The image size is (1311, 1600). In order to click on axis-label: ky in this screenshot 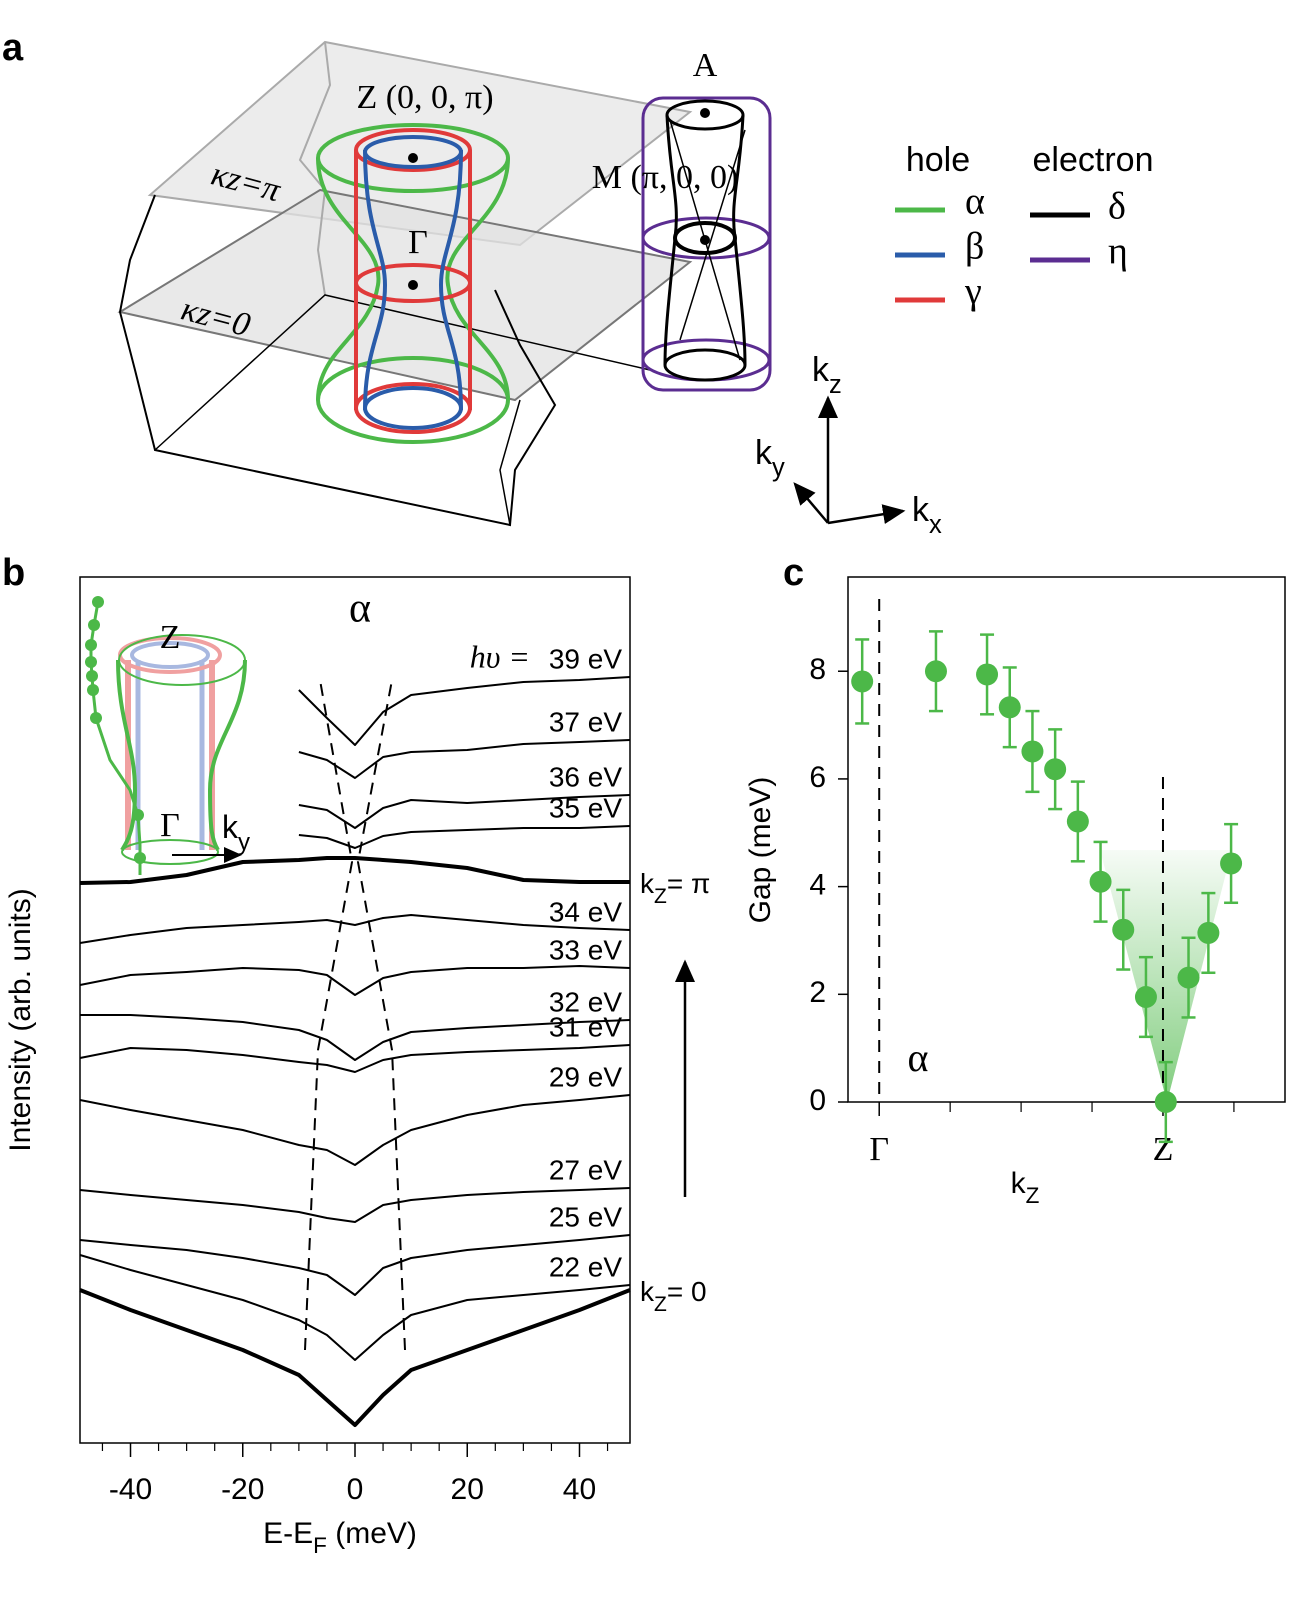, I will do `click(770, 458)`.